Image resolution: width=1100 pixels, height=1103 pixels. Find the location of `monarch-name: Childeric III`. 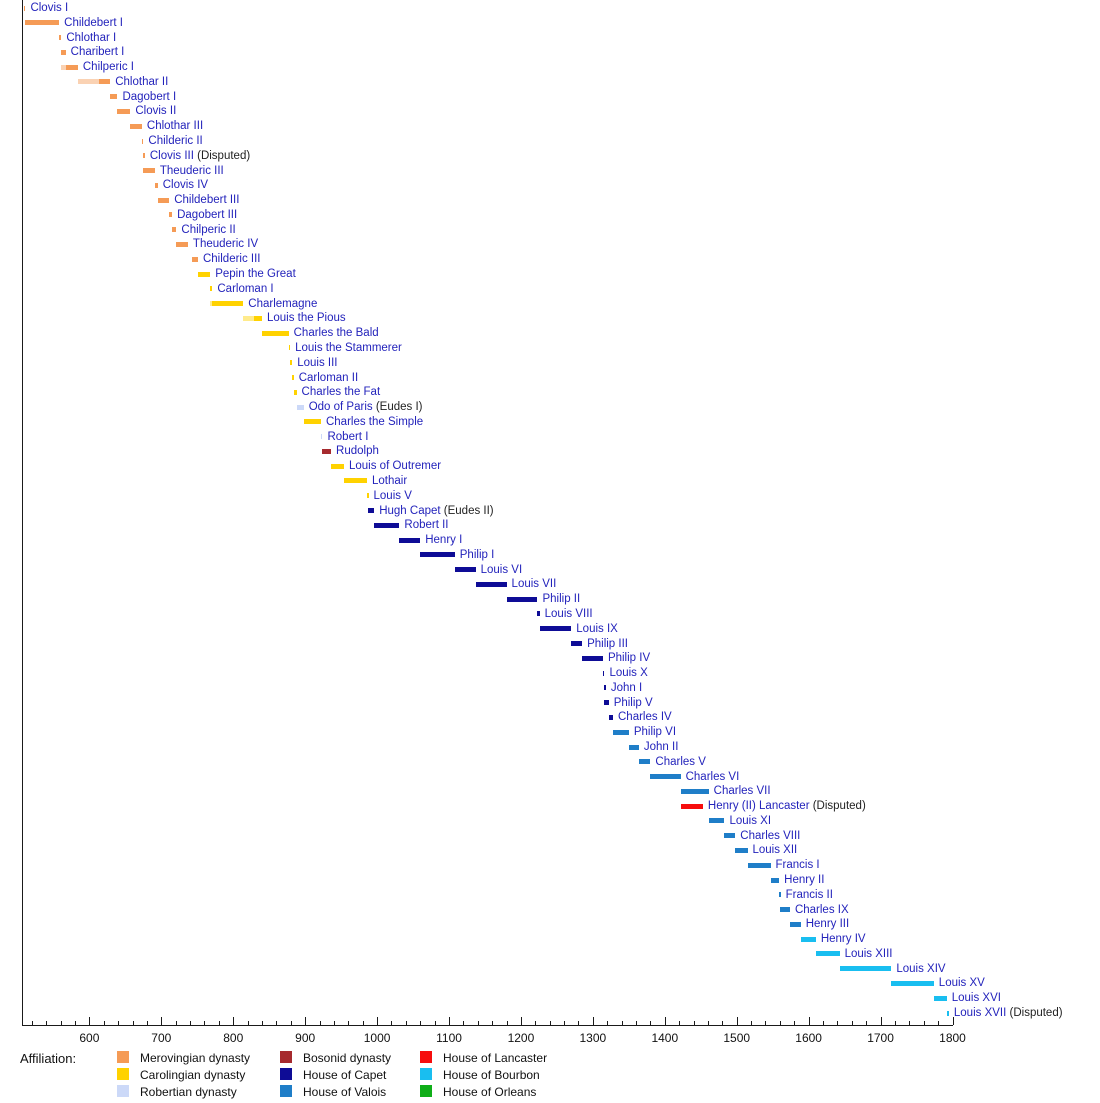

monarch-name: Childeric III is located at coordinates (231, 259).